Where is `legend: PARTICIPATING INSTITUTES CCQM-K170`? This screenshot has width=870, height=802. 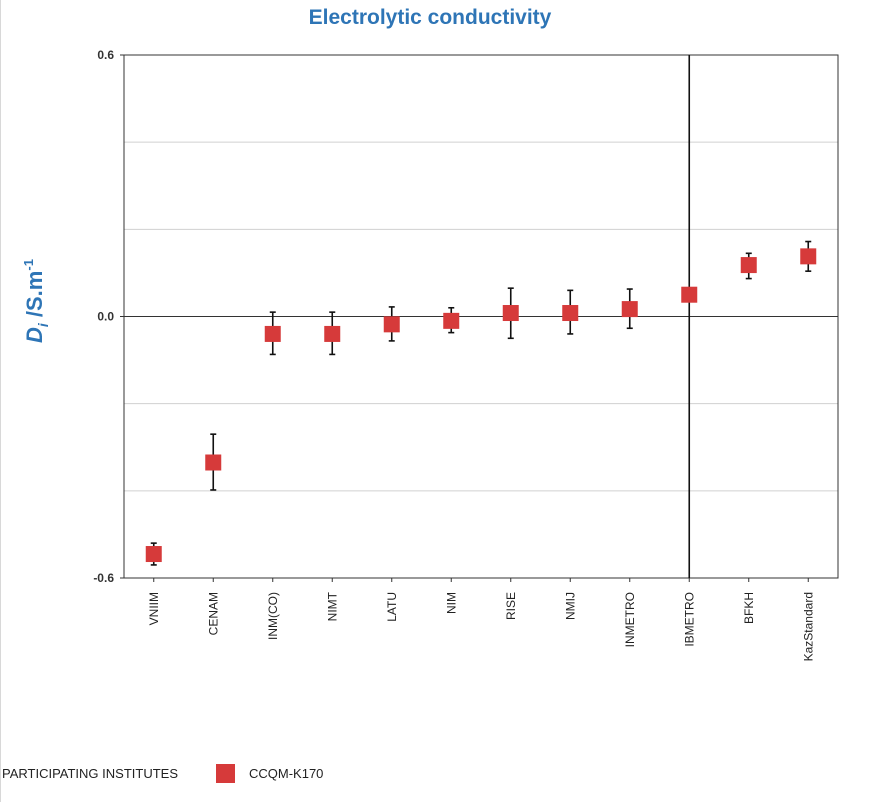
legend: PARTICIPATING INSTITUTES CCQM-K170 is located at coordinates (162, 773).